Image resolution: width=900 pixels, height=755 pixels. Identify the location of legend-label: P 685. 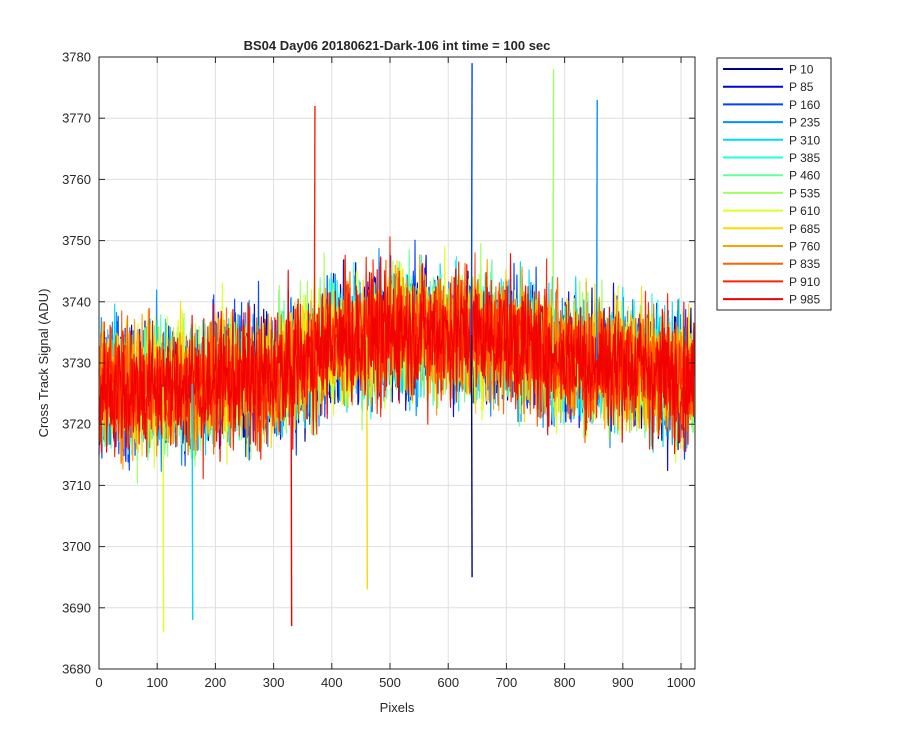
(804, 229).